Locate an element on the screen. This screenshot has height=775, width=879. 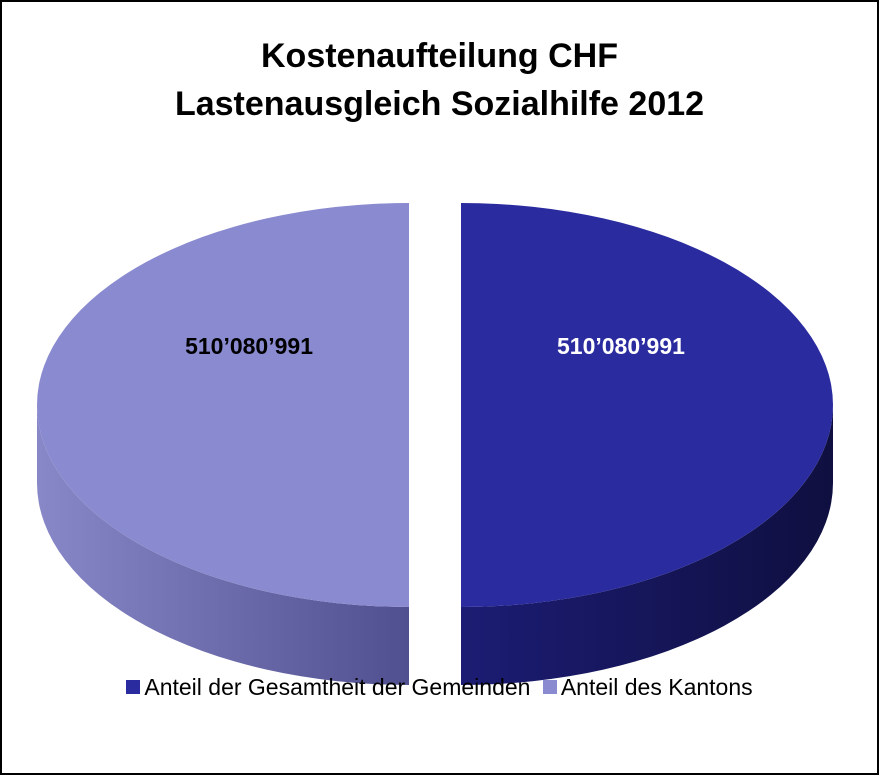
legend-label-gemeinden: Anteil der Gesamtheit der Gemeinden is located at coordinates (337, 687).